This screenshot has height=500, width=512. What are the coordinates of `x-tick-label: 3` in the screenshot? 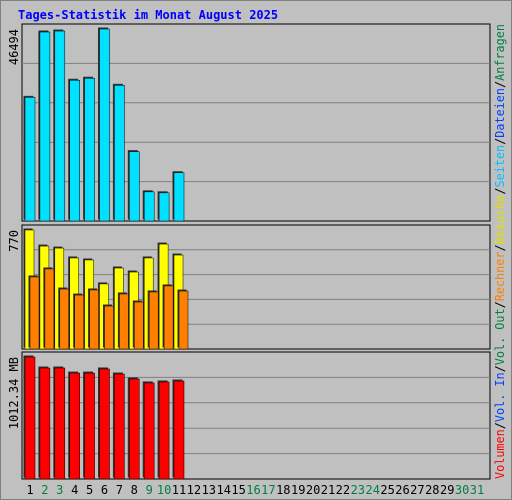 It's located at (59, 490).